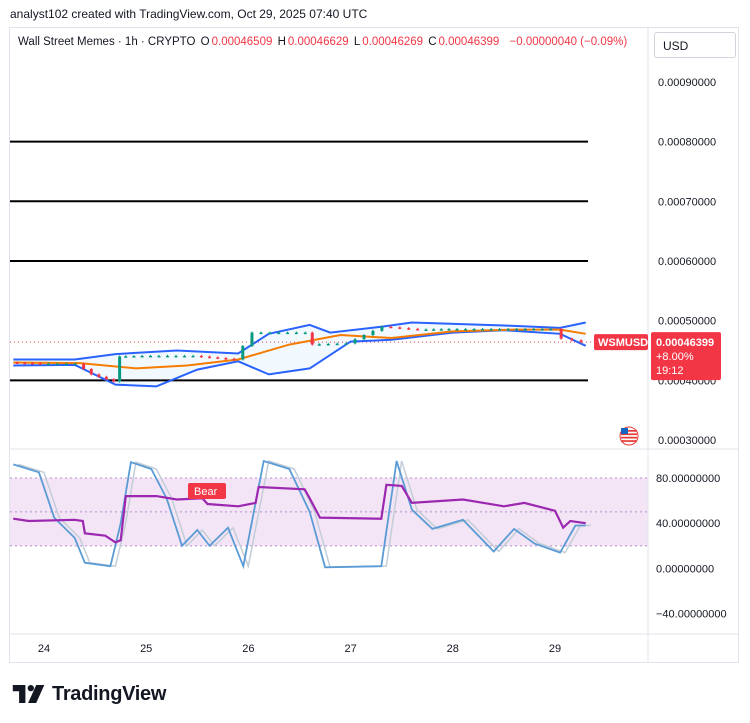 This screenshot has height=723, width=750. I want to click on price-badge-change: +8.00%, so click(675, 357).